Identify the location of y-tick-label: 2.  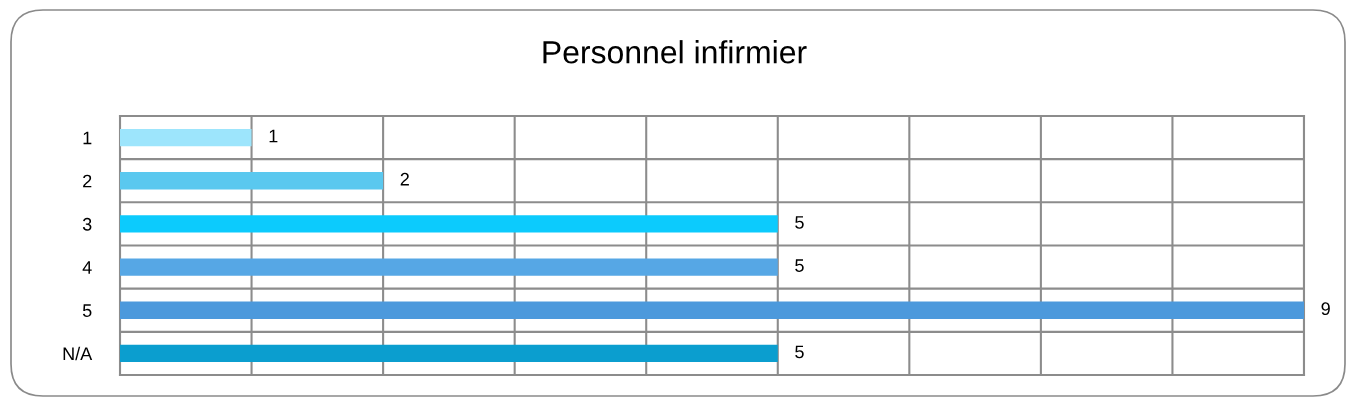
(87, 181).